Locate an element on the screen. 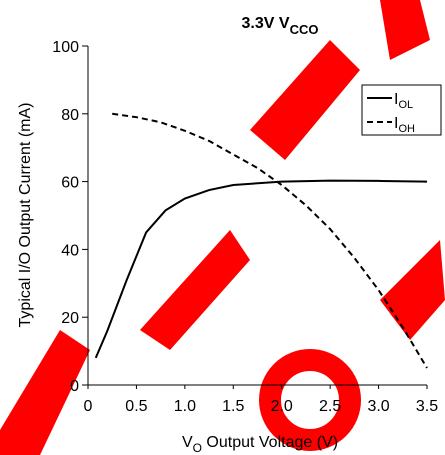 Image resolution: width=445 pixels, height=455 pixels. legend-label: IOH is located at coordinates (404, 125).